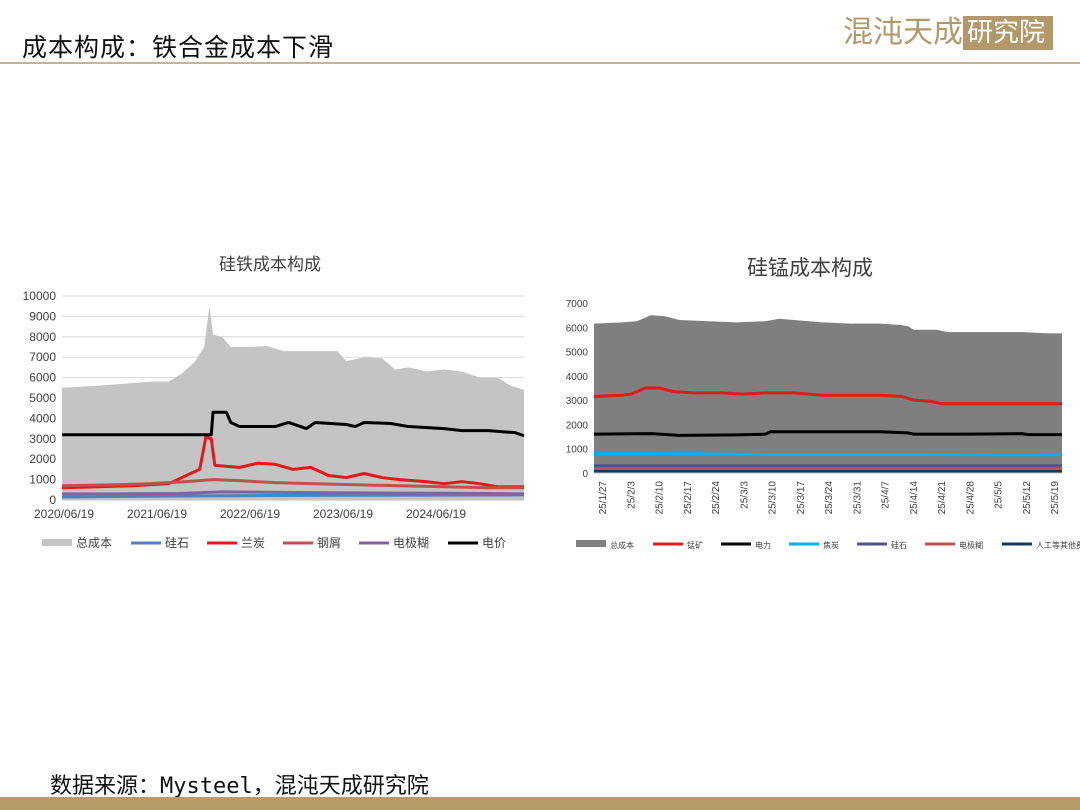  I want to click on x-tick-label: 2024/06/19, so click(436, 514).